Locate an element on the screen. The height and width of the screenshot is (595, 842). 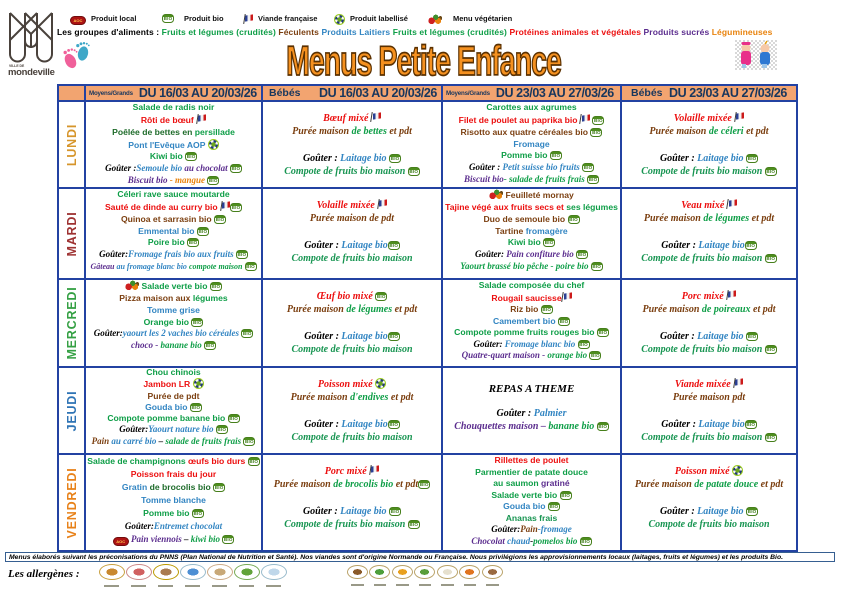
svg-text: mondeville is located at coordinates (31, 72).